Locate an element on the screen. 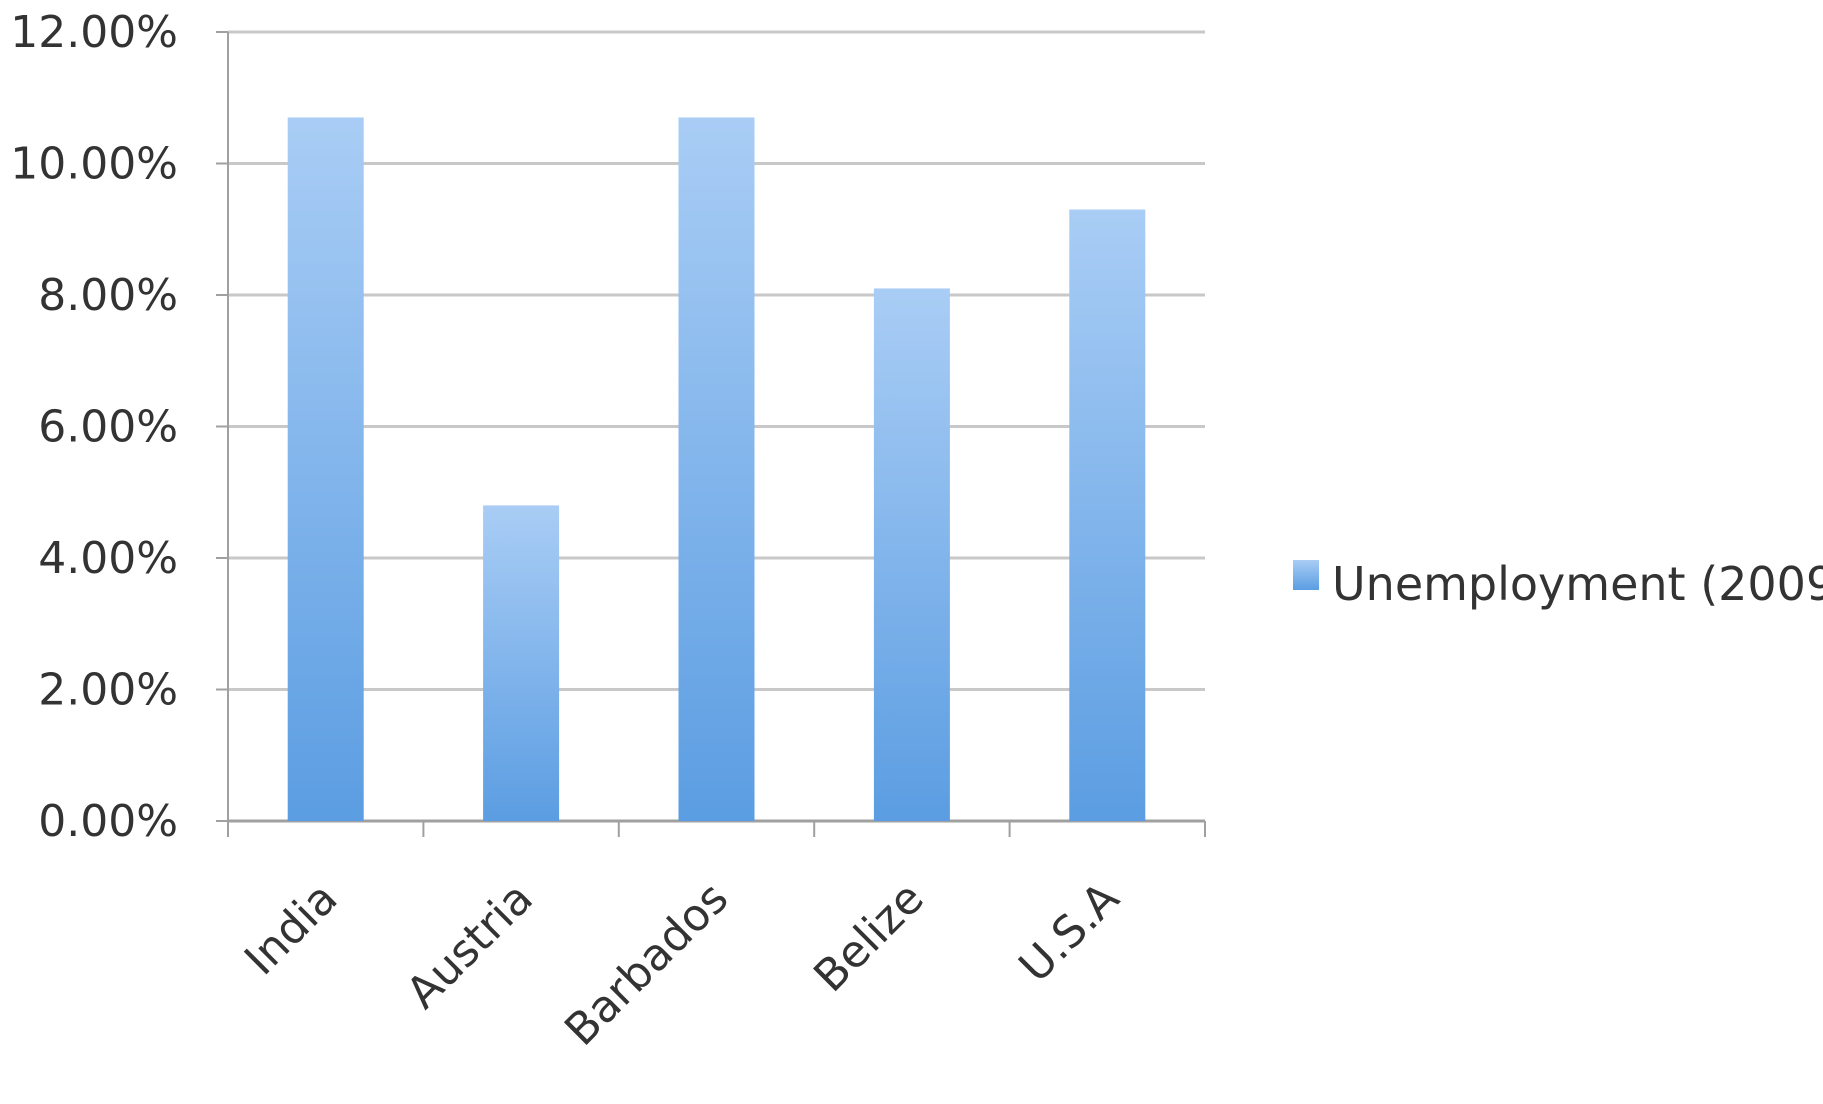  x-tick-label: Austria is located at coordinates (470, 946).